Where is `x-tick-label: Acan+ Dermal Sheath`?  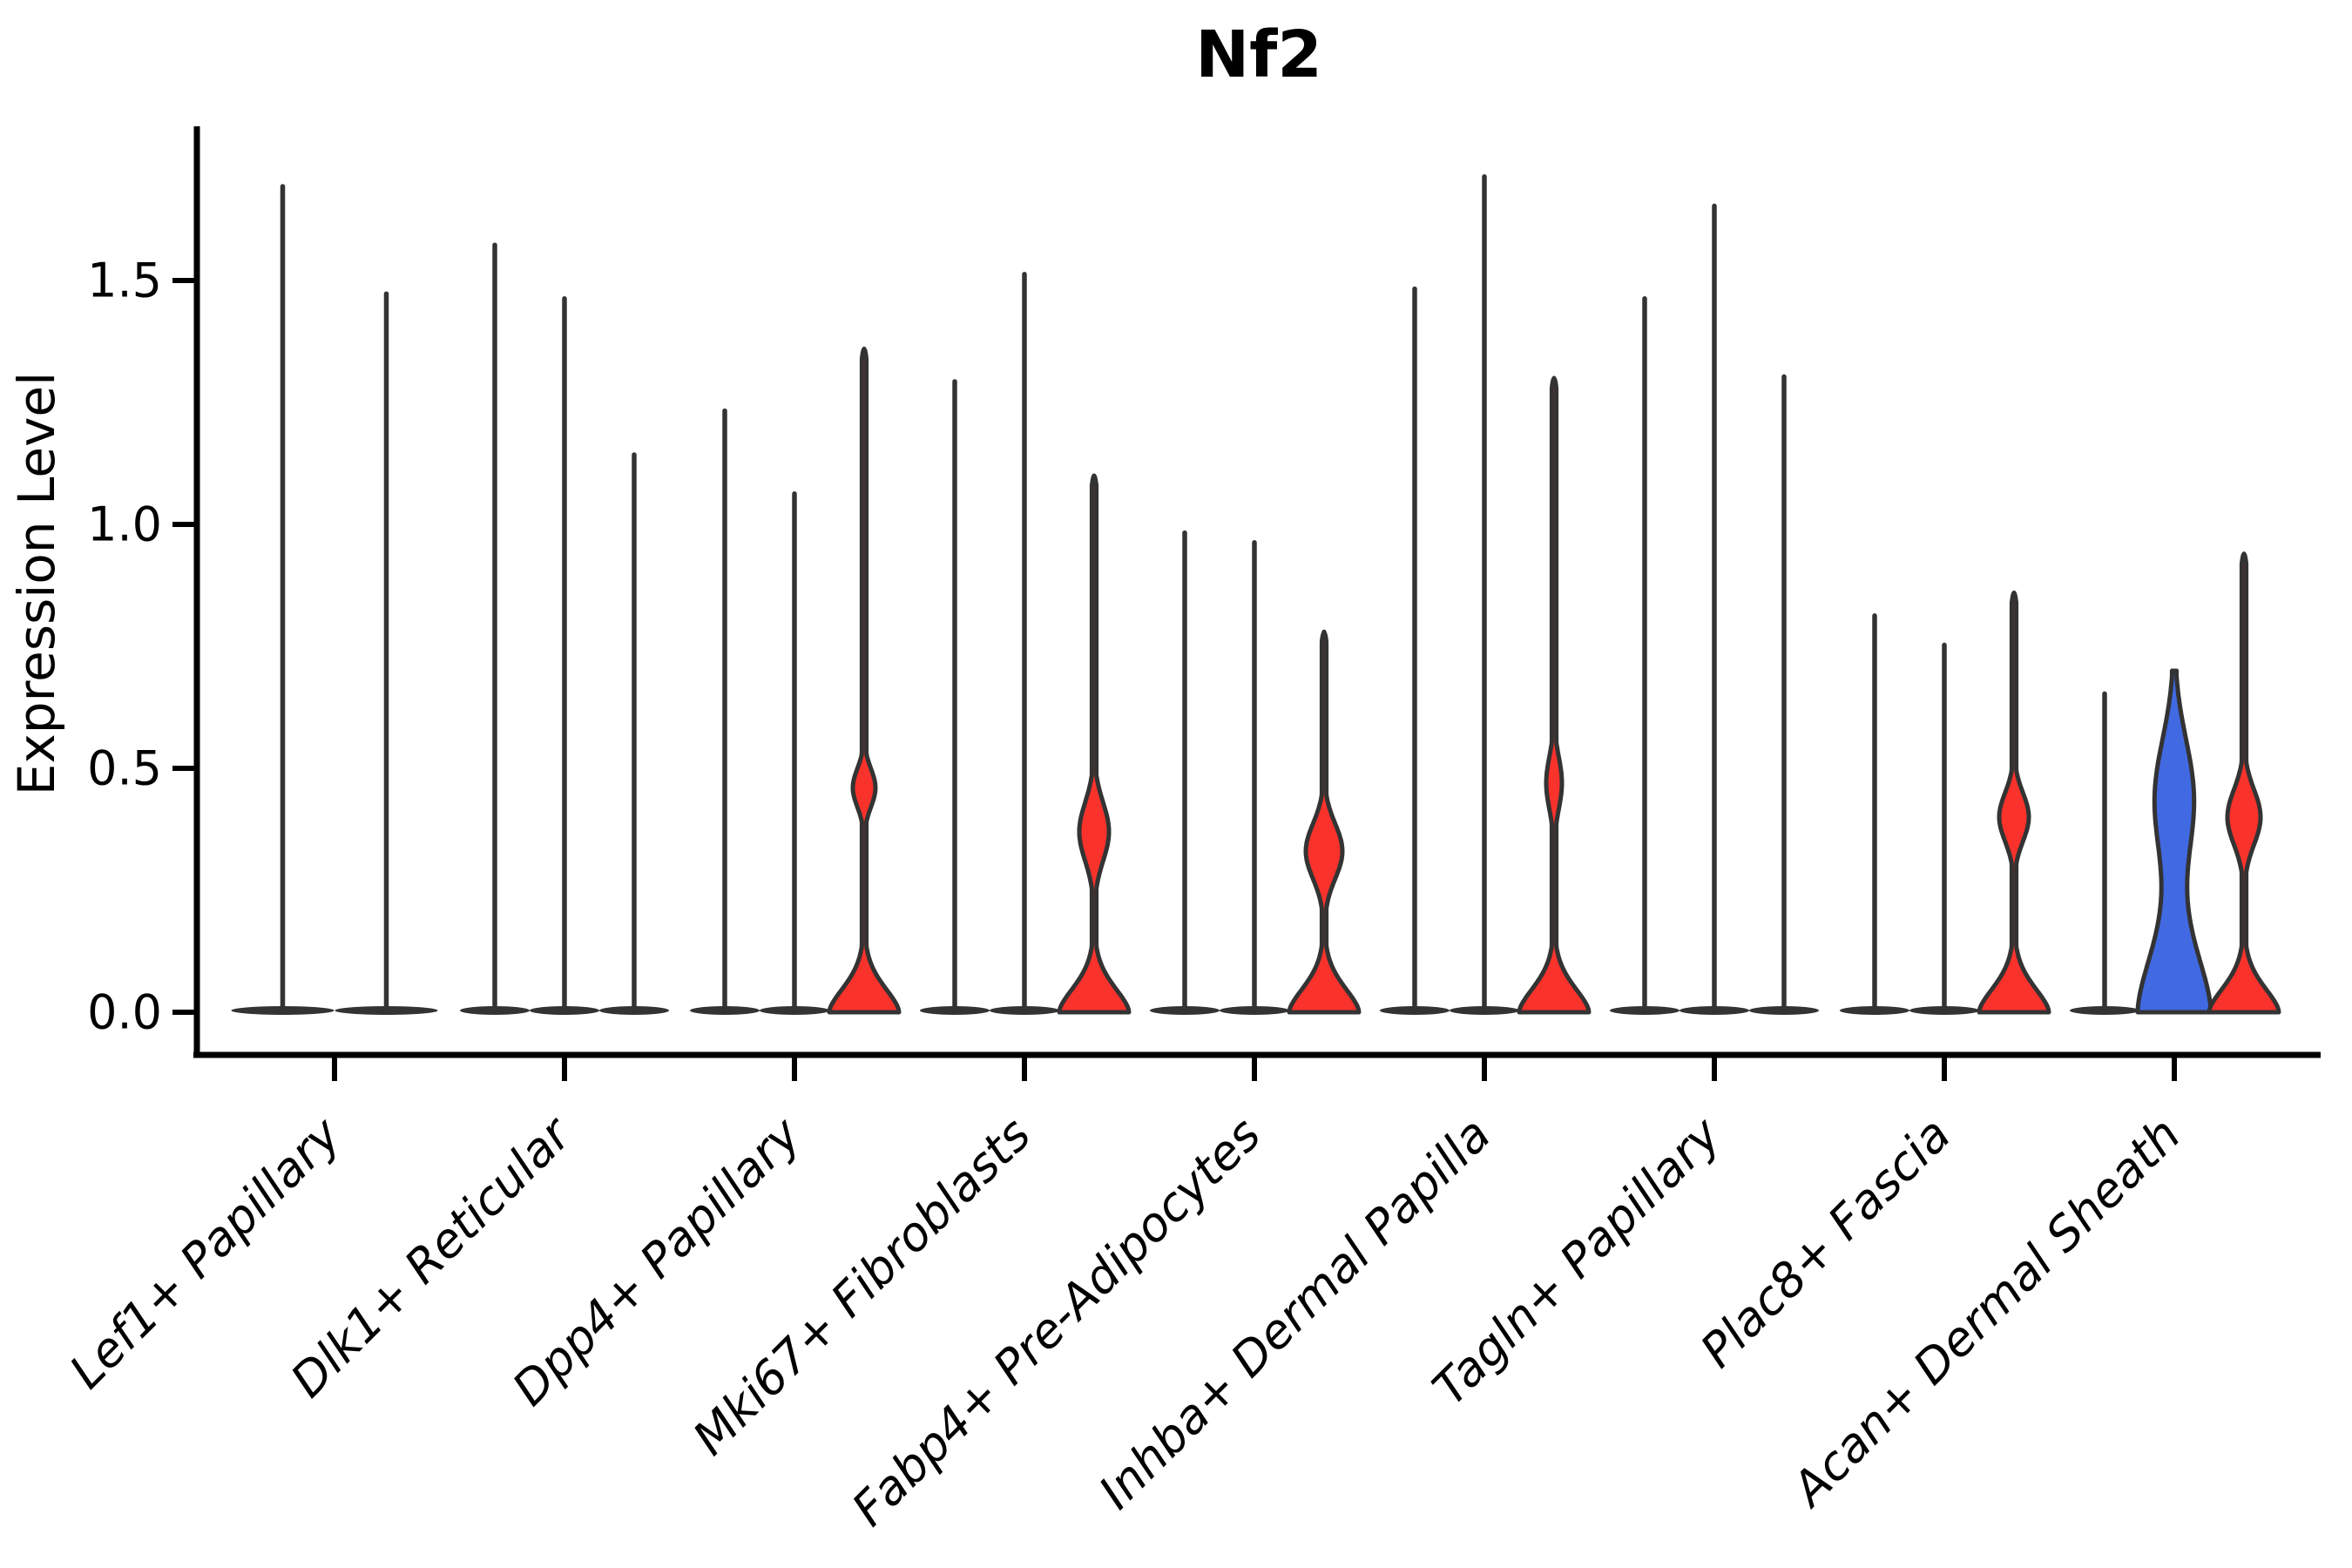
x-tick-label: Acan+ Dermal Sheath is located at coordinates (1985, 1312).